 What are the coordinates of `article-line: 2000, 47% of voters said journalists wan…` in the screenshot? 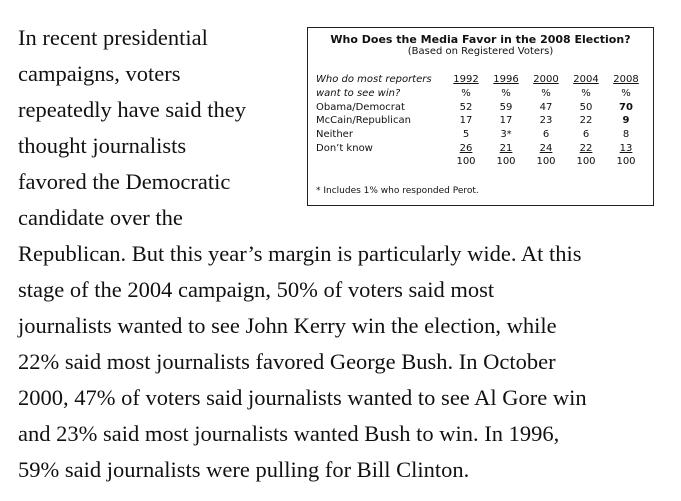 It's located at (302, 397).